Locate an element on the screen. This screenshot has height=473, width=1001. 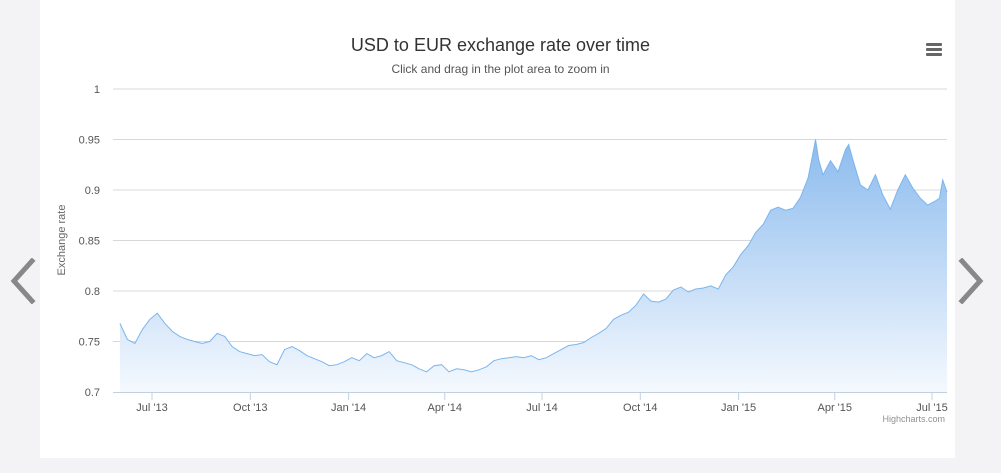
x-tick-label: Jul '13 is located at coordinates (151, 408).